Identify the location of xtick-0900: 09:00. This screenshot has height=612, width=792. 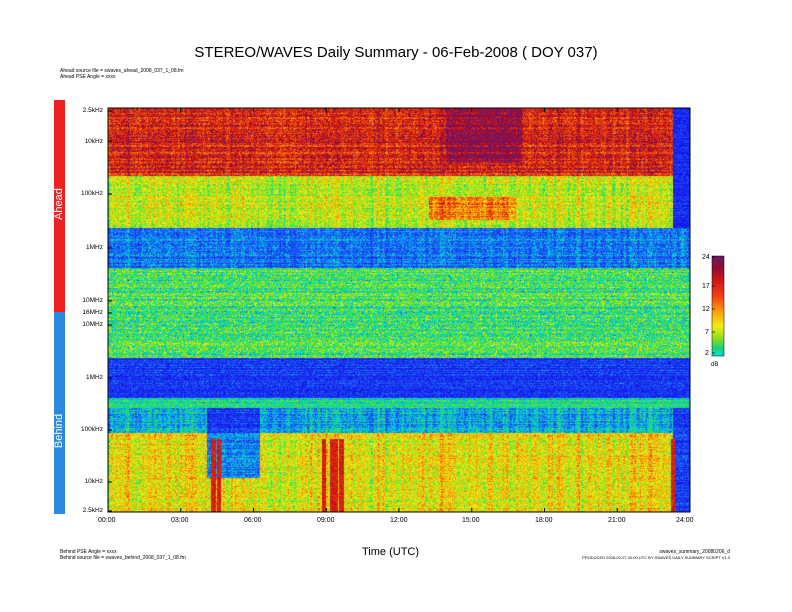
(326, 520).